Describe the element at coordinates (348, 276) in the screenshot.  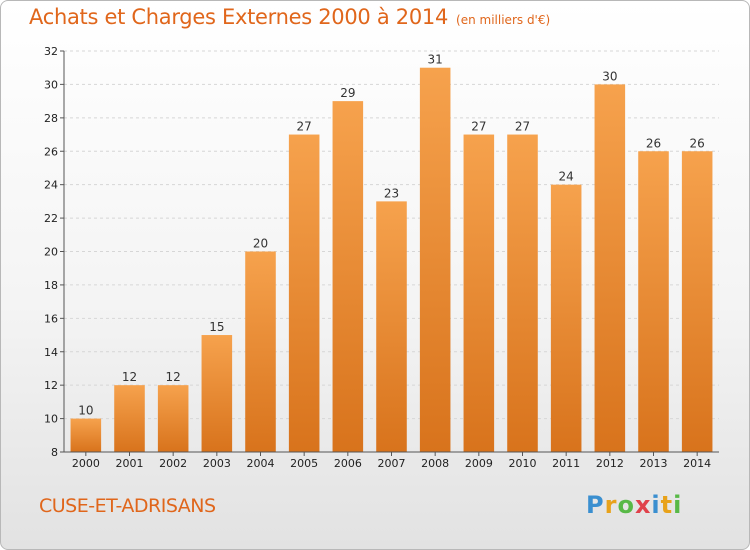
I see `bar-2006` at that location.